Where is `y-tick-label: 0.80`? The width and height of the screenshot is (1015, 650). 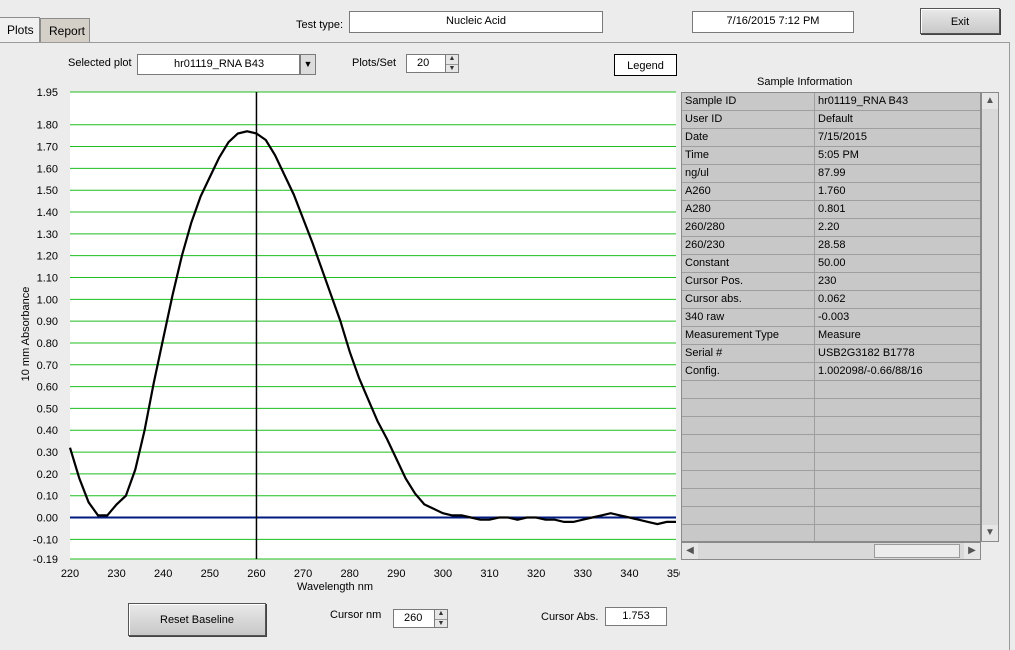
y-tick-label: 0.80 is located at coordinates (47, 344).